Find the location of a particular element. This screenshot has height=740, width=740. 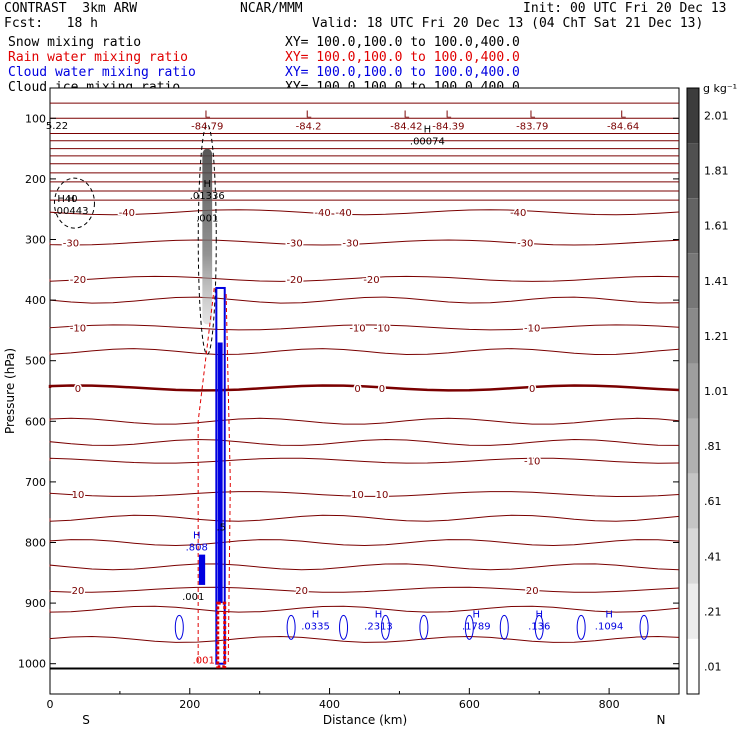

extremum-value: .00443 is located at coordinates (70, 211).